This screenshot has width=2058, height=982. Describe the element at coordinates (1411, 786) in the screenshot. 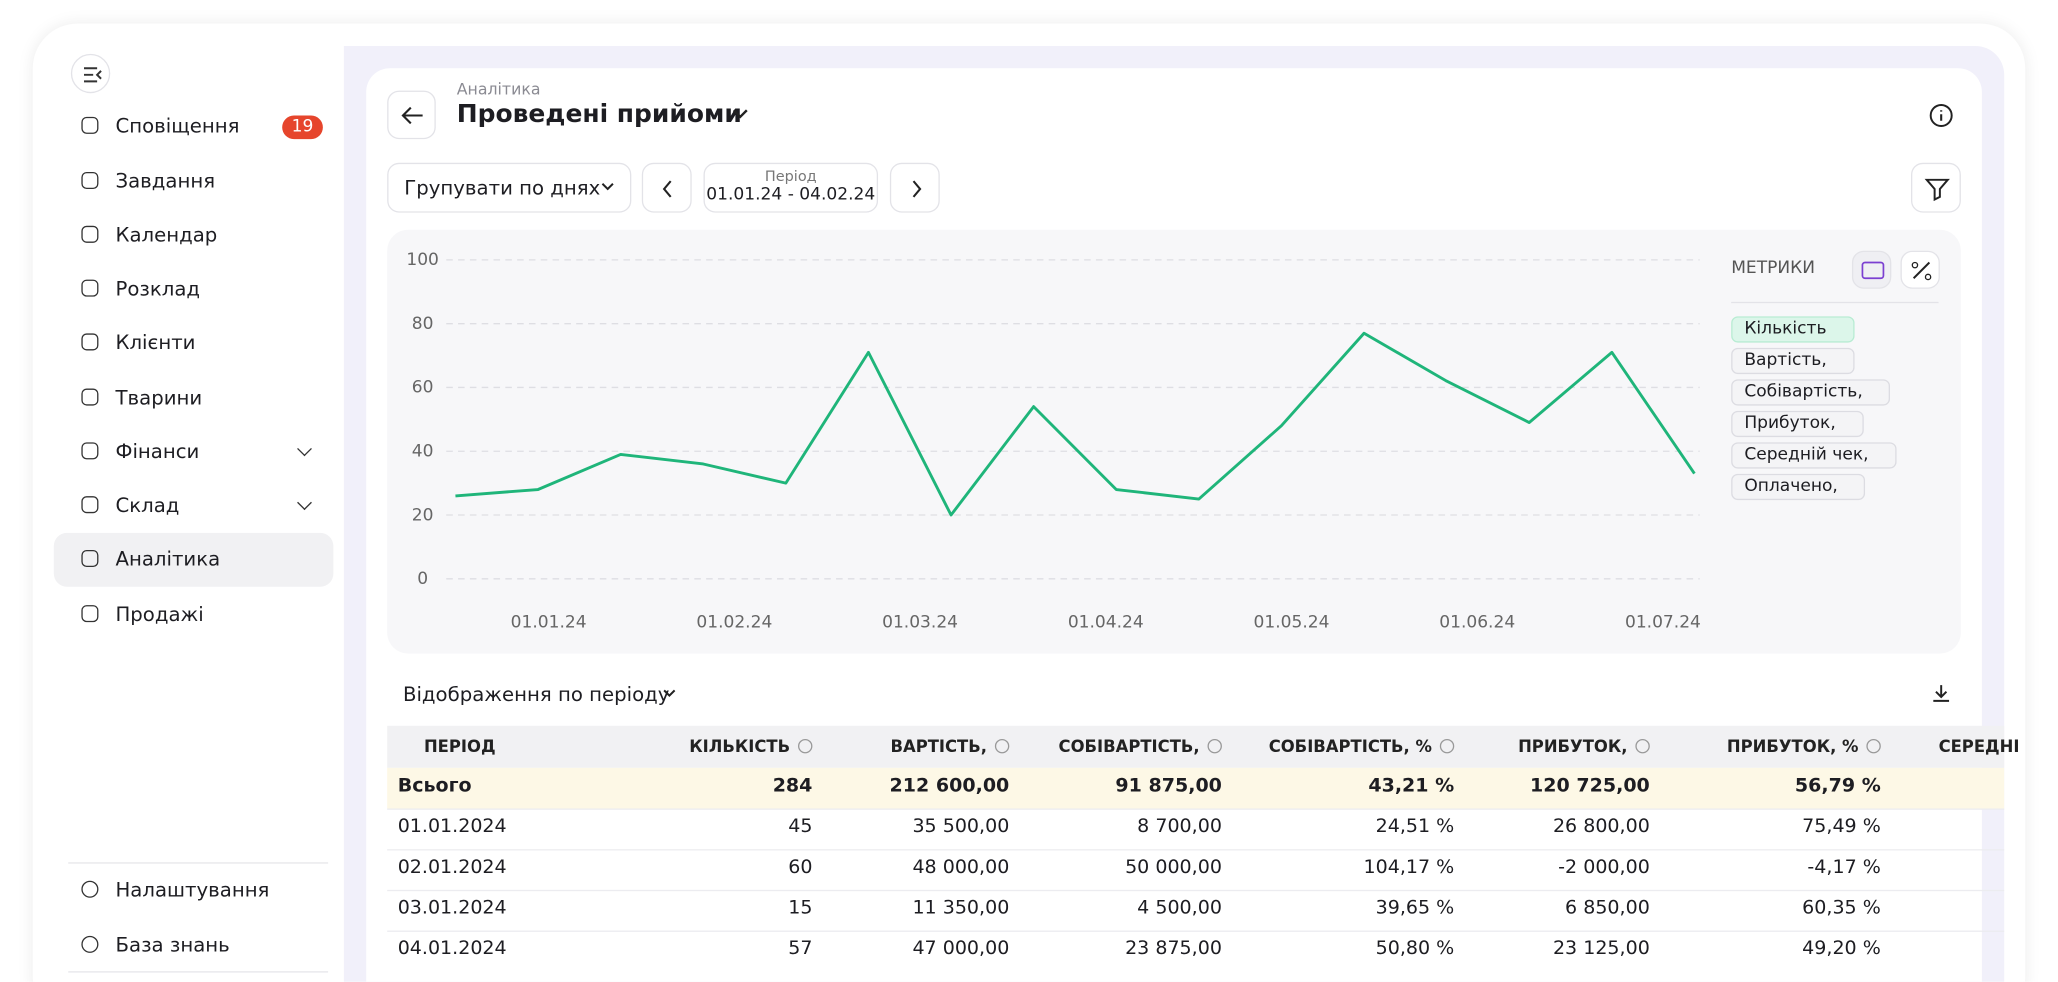

I see `table-cell: 43,21 %` at that location.